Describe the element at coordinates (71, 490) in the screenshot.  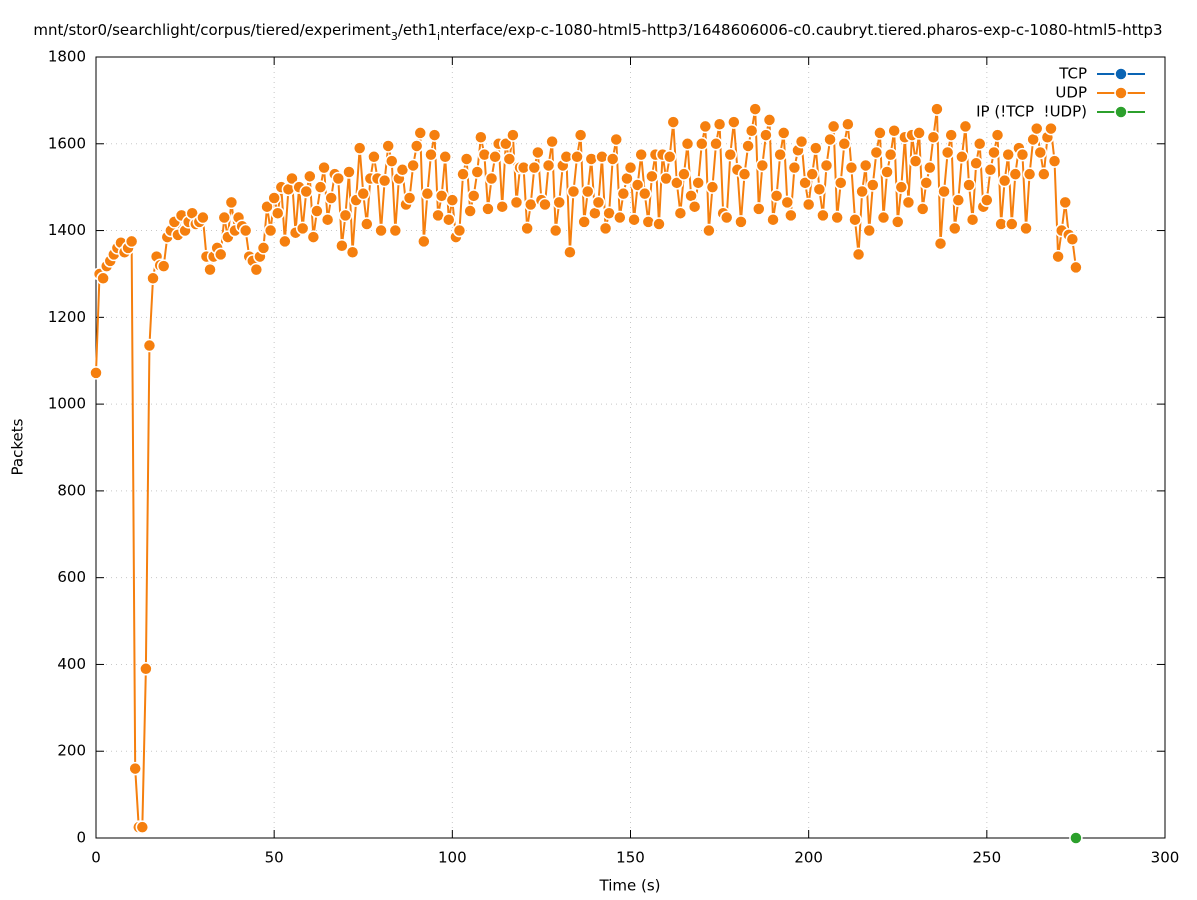
I see `y-tick-label: 800` at that location.